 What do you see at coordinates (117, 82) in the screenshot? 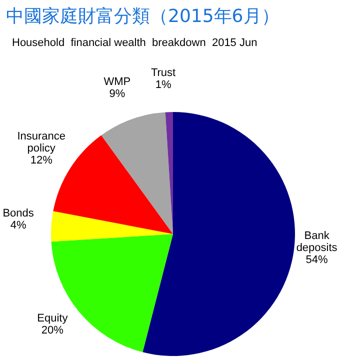
I see `slice-label: WMP` at bounding box center [117, 82].